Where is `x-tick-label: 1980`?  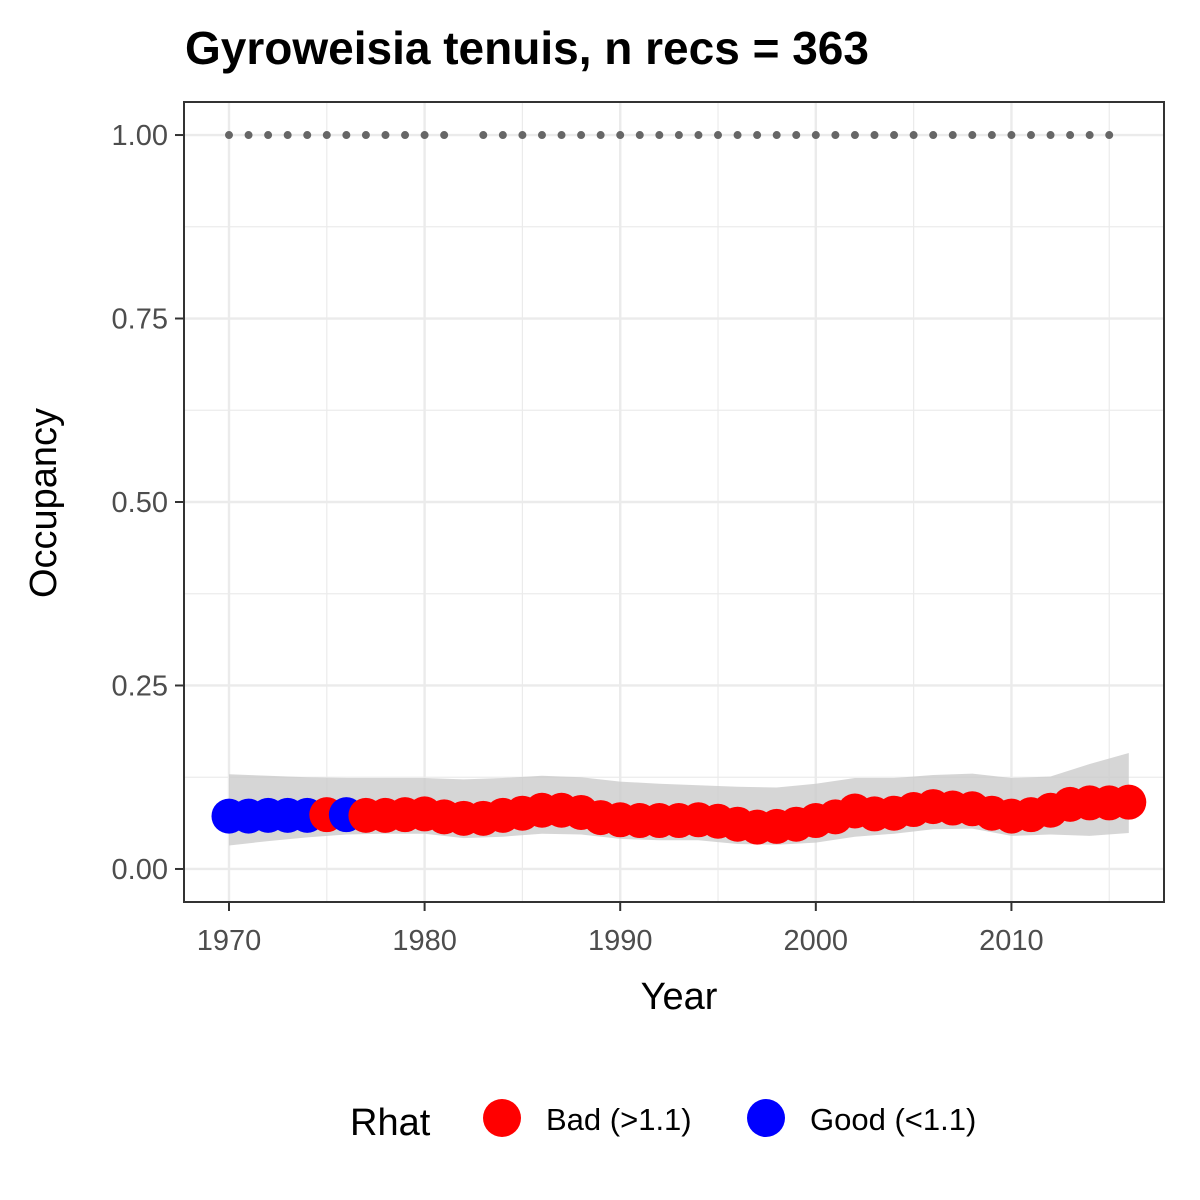
x-tick-label: 1980 is located at coordinates (424, 941).